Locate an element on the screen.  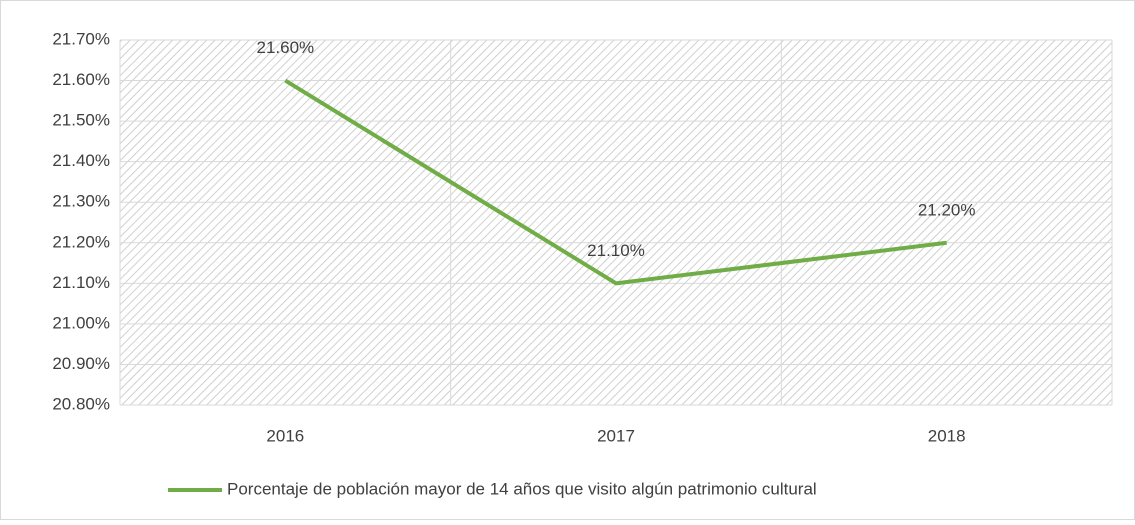
y-tick-label: 21.00% is located at coordinates (81, 322).